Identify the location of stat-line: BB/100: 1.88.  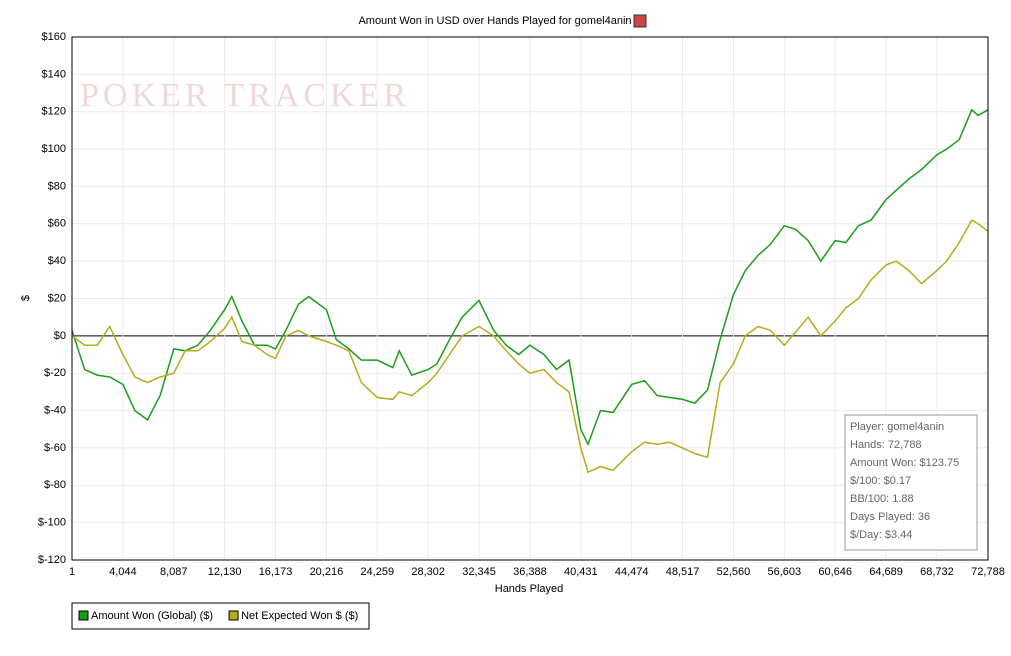
(882, 499).